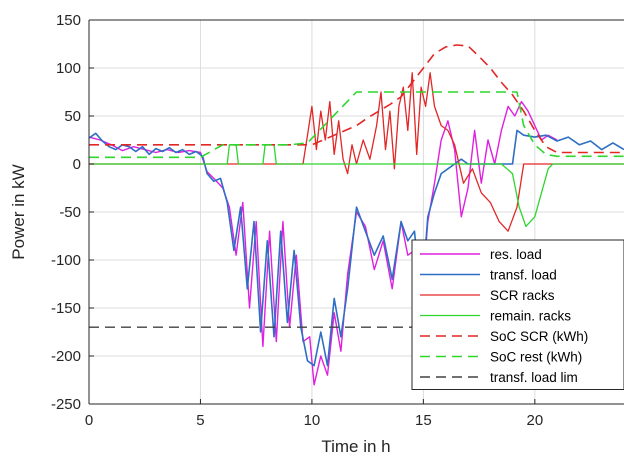 Image resolution: width=624 pixels, height=461 pixels. Describe the element at coordinates (522, 295) in the screenshot. I see `legend-label: SCR racks` at that location.